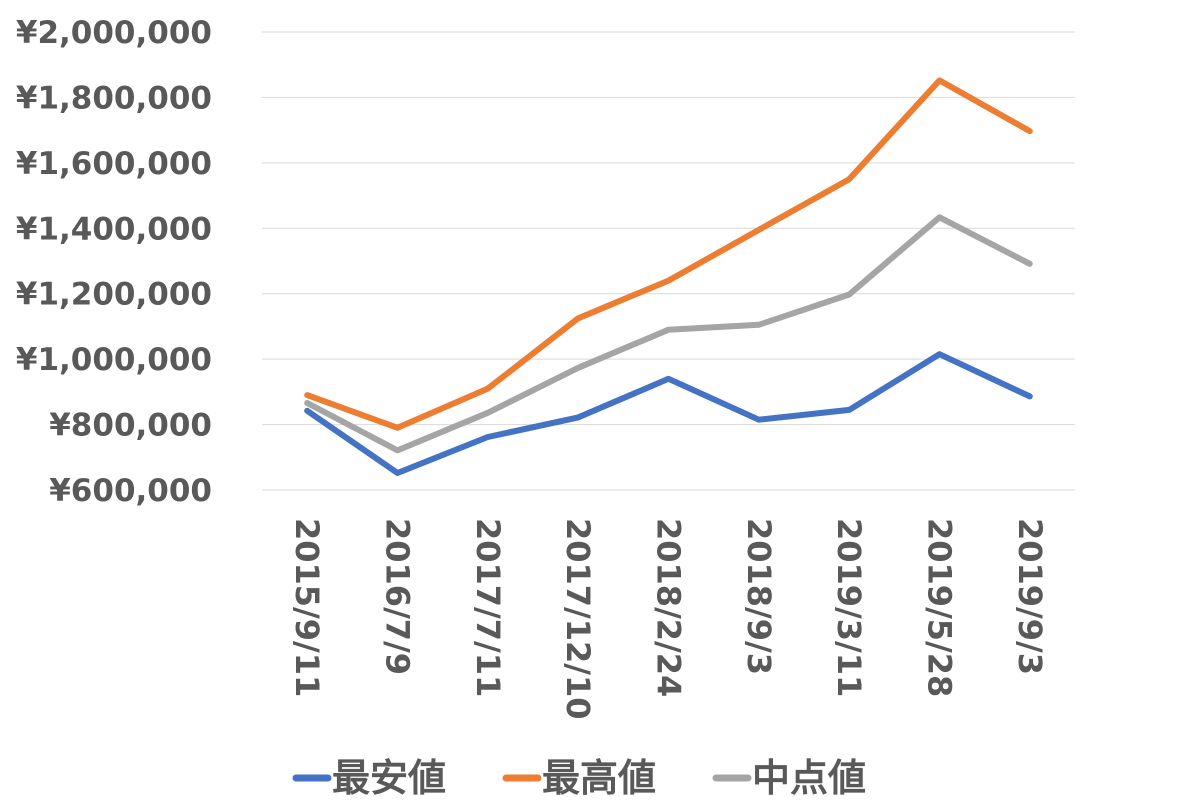 This screenshot has width=1189, height=808. What do you see at coordinates (1030, 596) in the screenshot?
I see `x-tick-label: 2019/9/3` at bounding box center [1030, 596].